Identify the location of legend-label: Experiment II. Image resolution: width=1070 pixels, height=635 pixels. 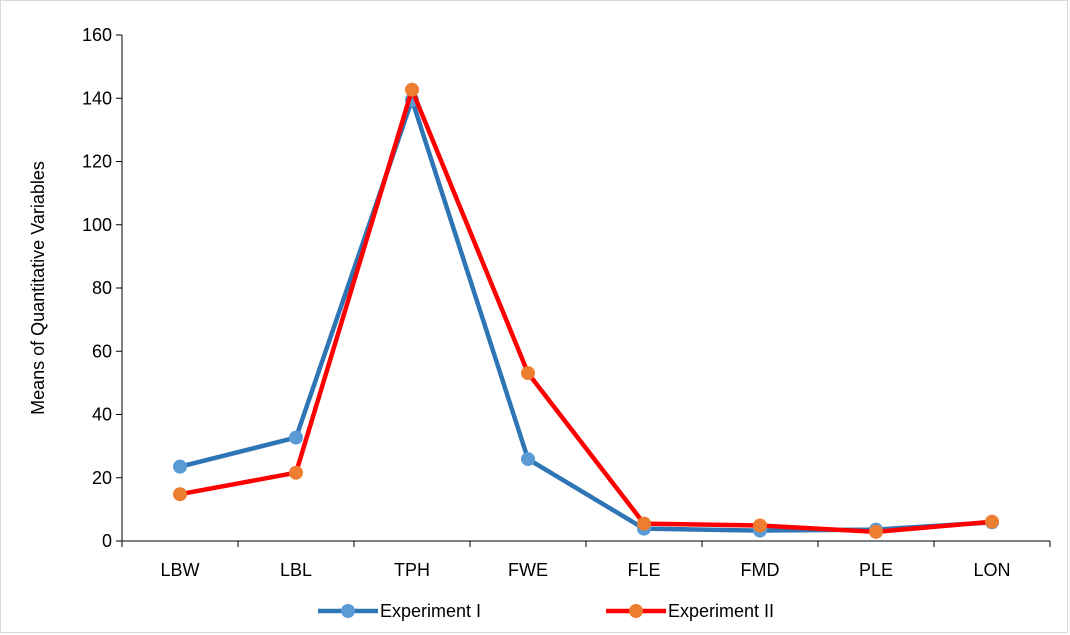
(721, 611).